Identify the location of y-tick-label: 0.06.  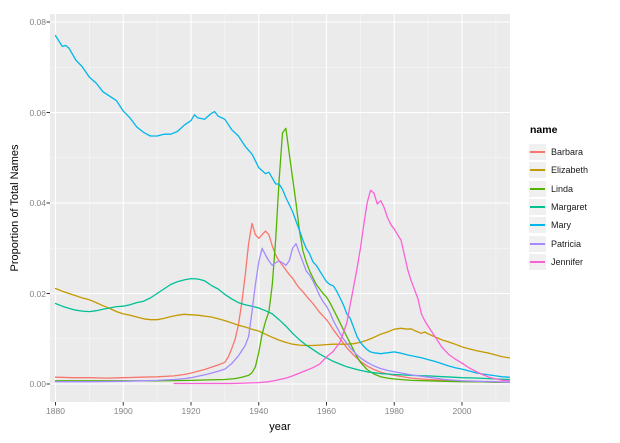
(37, 112).